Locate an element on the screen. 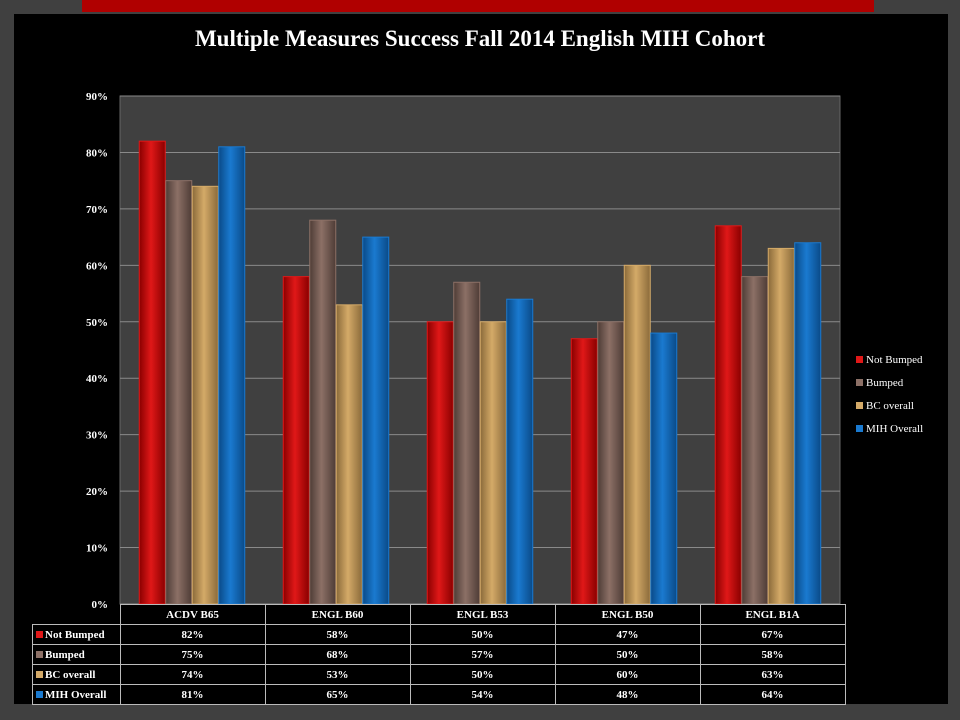 This screenshot has height=720, width=960. table-cell: 53% is located at coordinates (337, 674).